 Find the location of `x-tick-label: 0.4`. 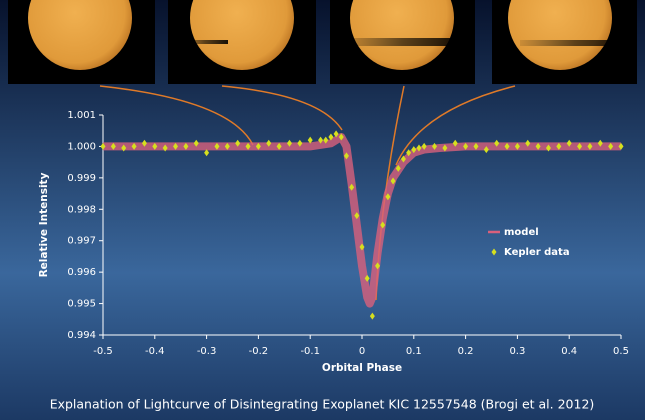

x-tick-label: 0.4 is located at coordinates (569, 351).